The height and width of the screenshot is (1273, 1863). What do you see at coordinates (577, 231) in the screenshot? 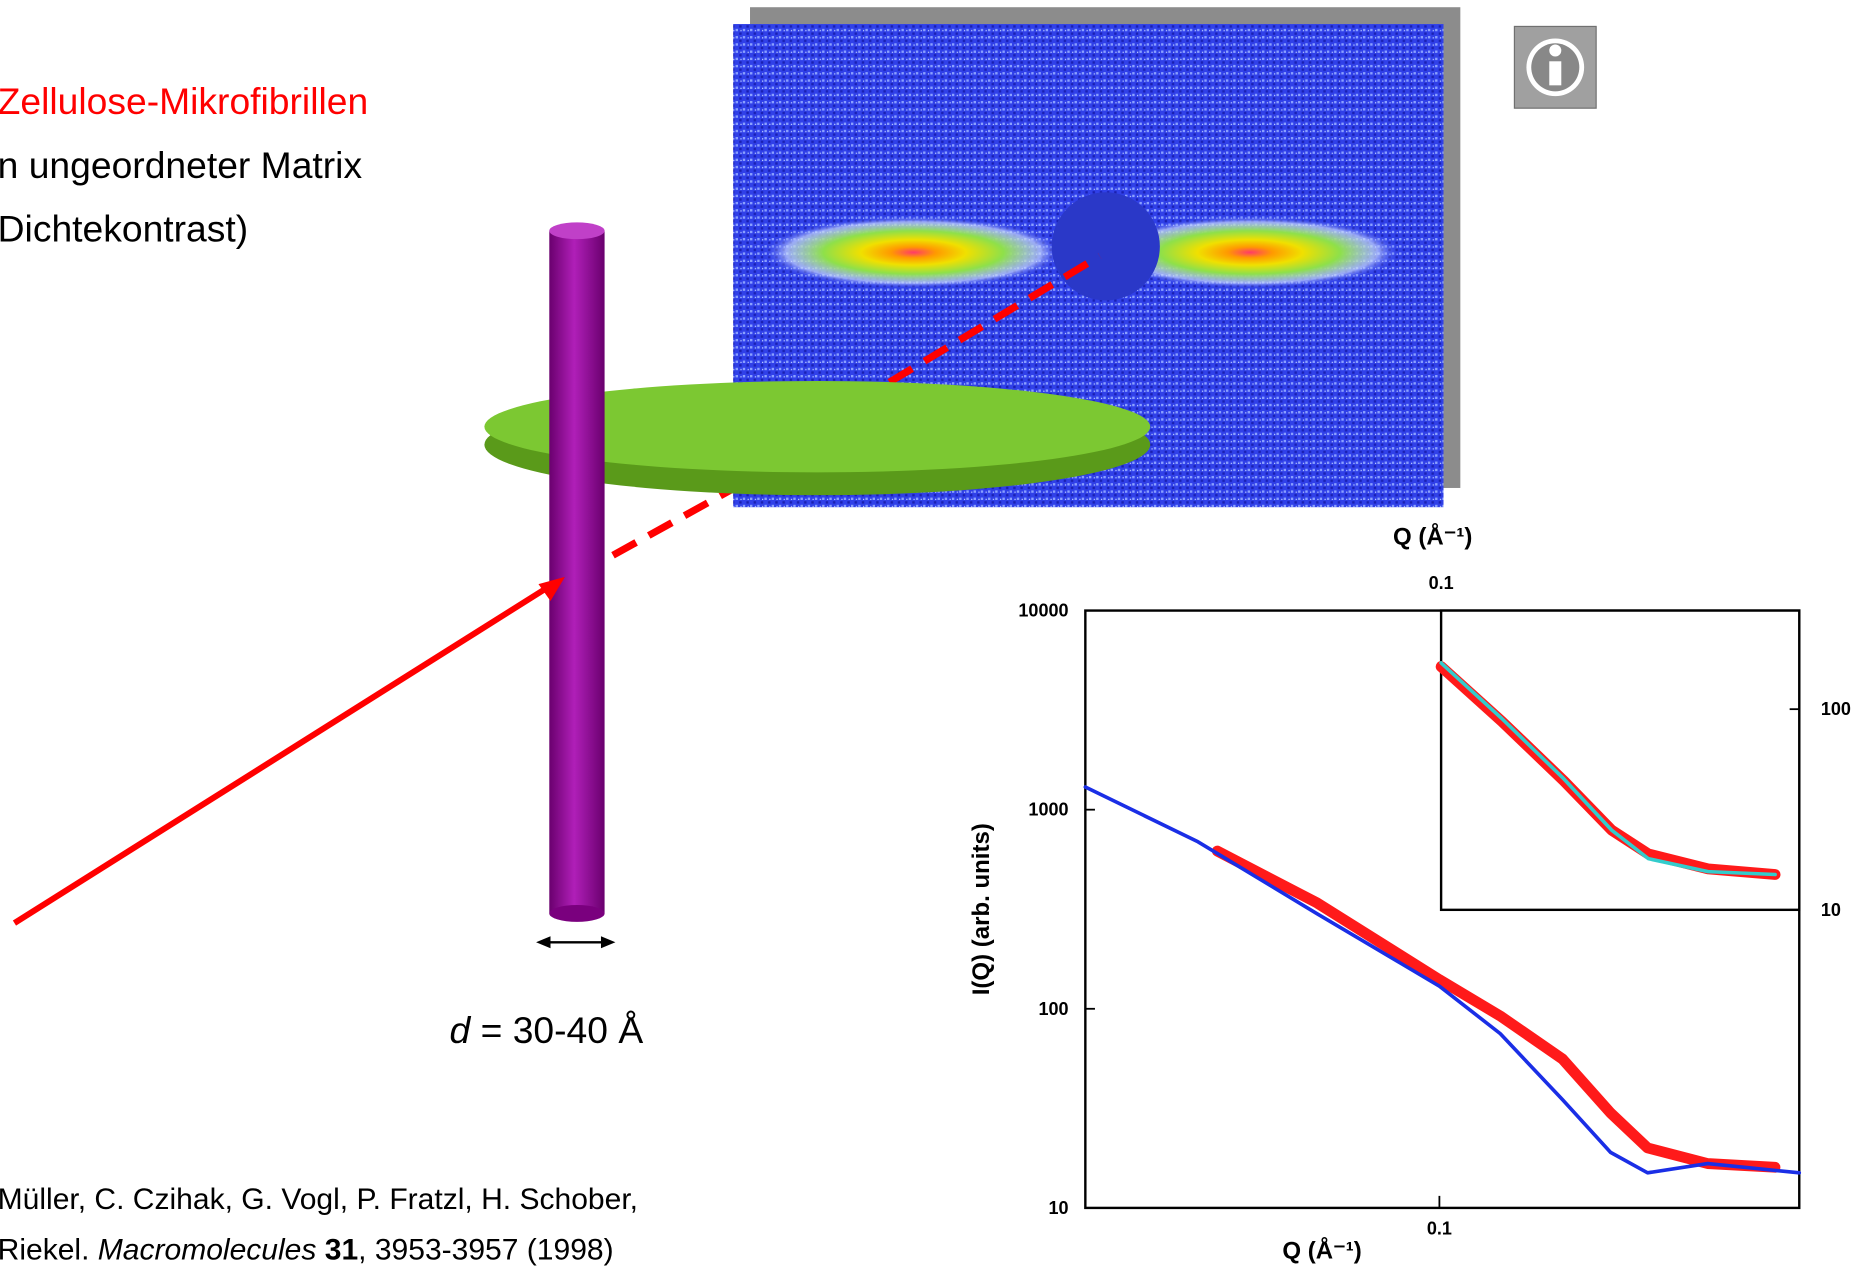
I see `microfibril-top` at bounding box center [577, 231].